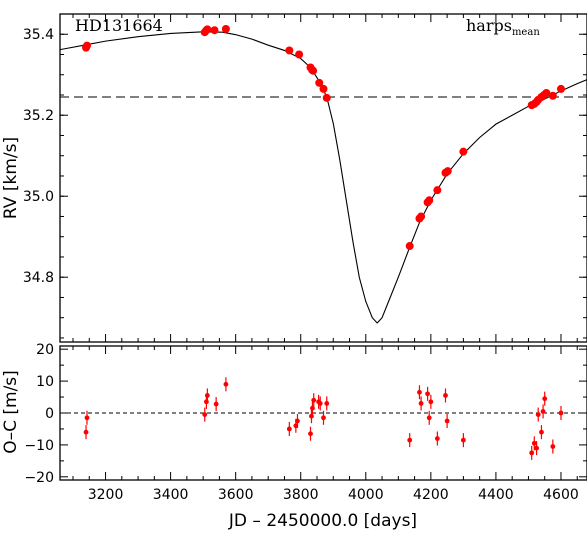 The height and width of the screenshot is (538, 587). I want to click on x-tick-label: 3400, so click(171, 495).